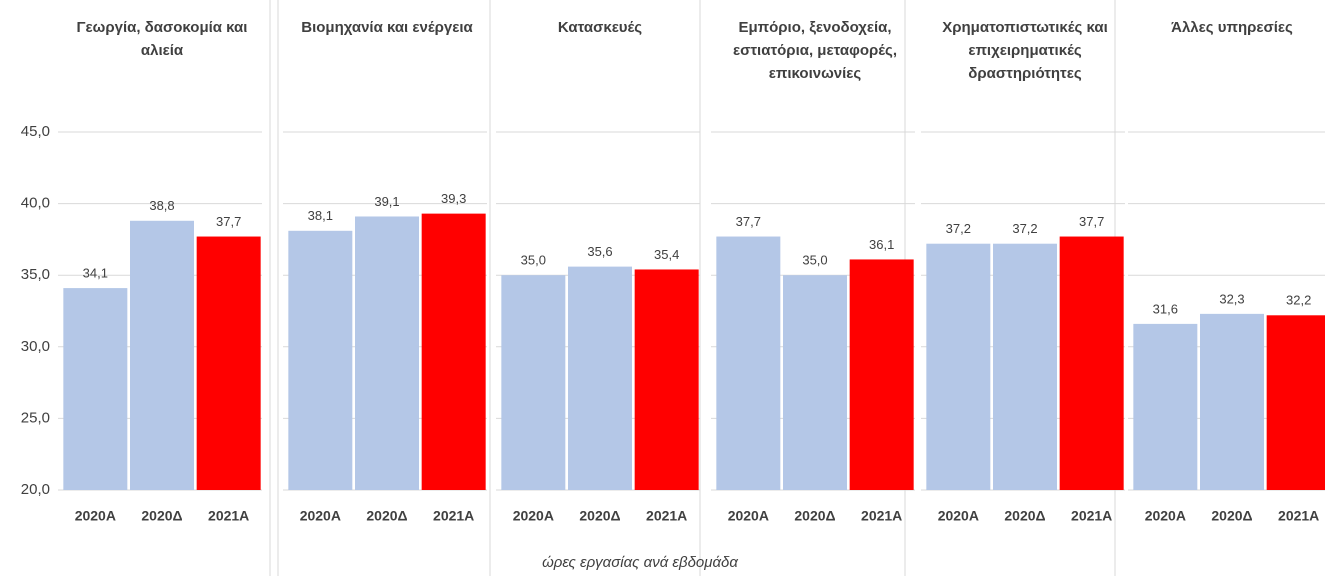  What do you see at coordinates (35, 346) in the screenshot?
I see `y-tick-label: 30,0` at bounding box center [35, 346].